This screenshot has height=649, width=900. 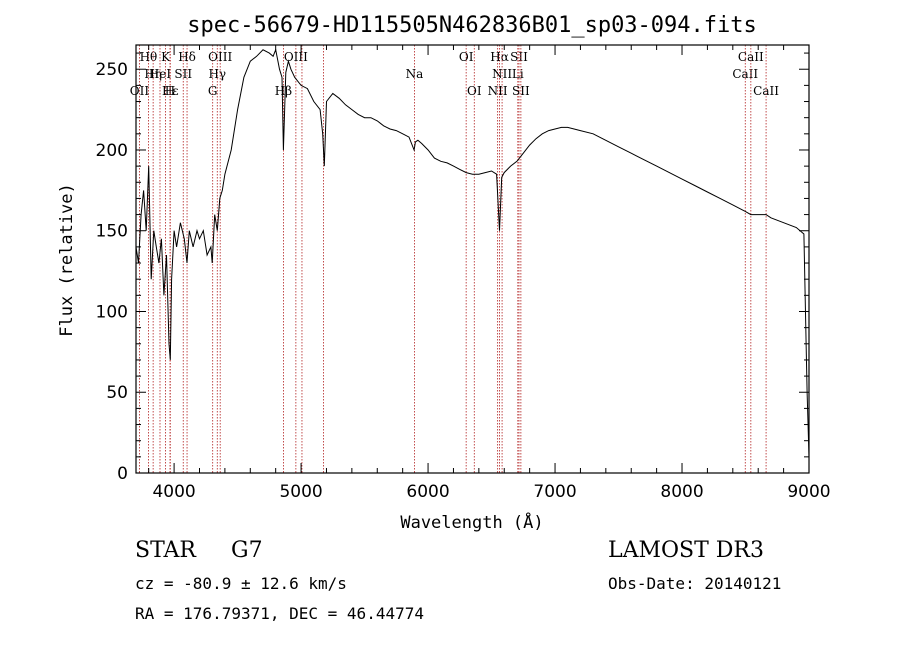 What do you see at coordinates (808, 492) in the screenshot?
I see `x-tick-label: 9000` at bounding box center [808, 492].